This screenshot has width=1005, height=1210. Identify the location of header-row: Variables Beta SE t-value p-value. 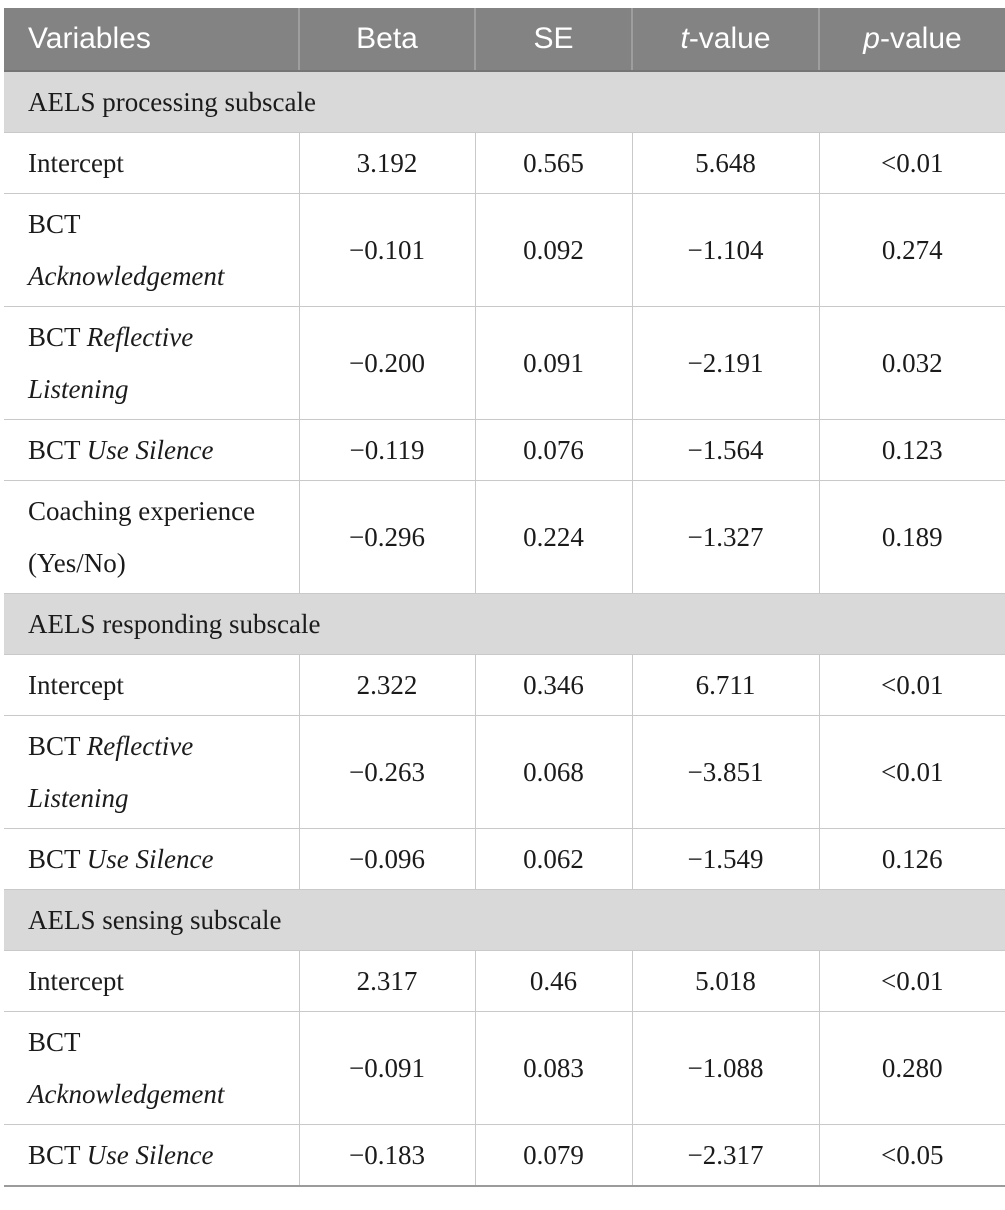
(504, 40).